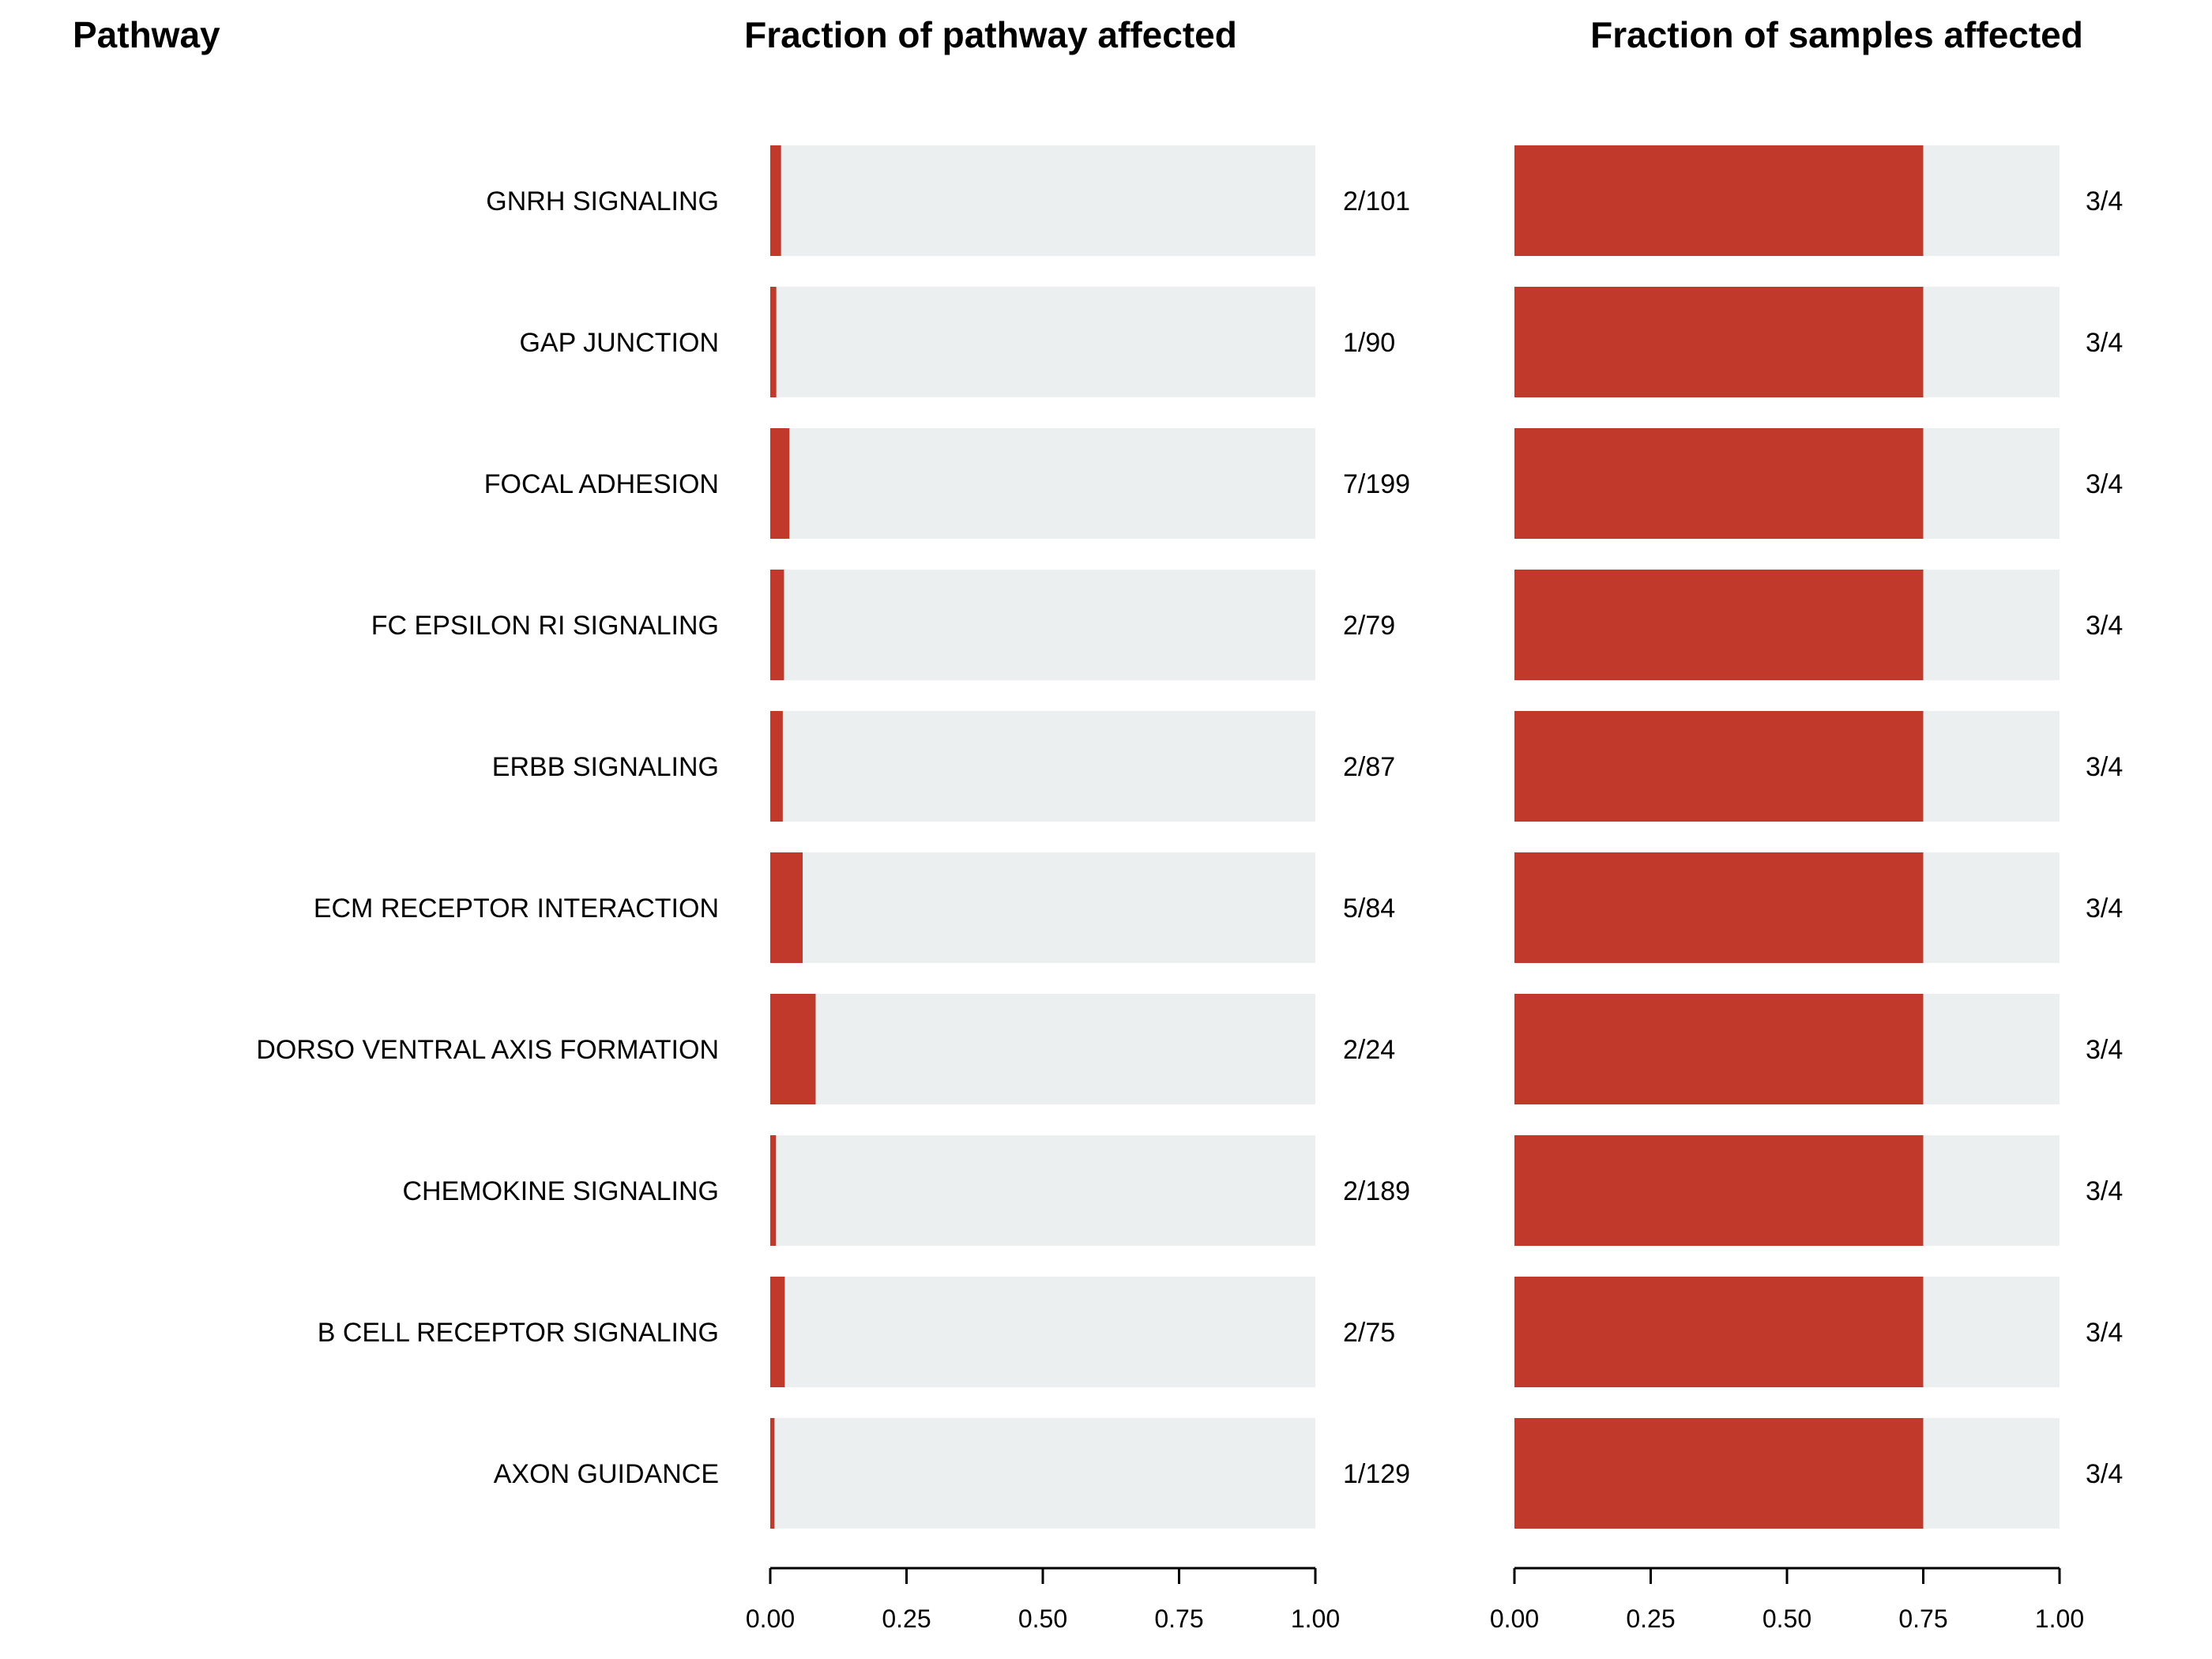  I want to click on pathway-label: GAP JUNCTION, so click(619, 343).